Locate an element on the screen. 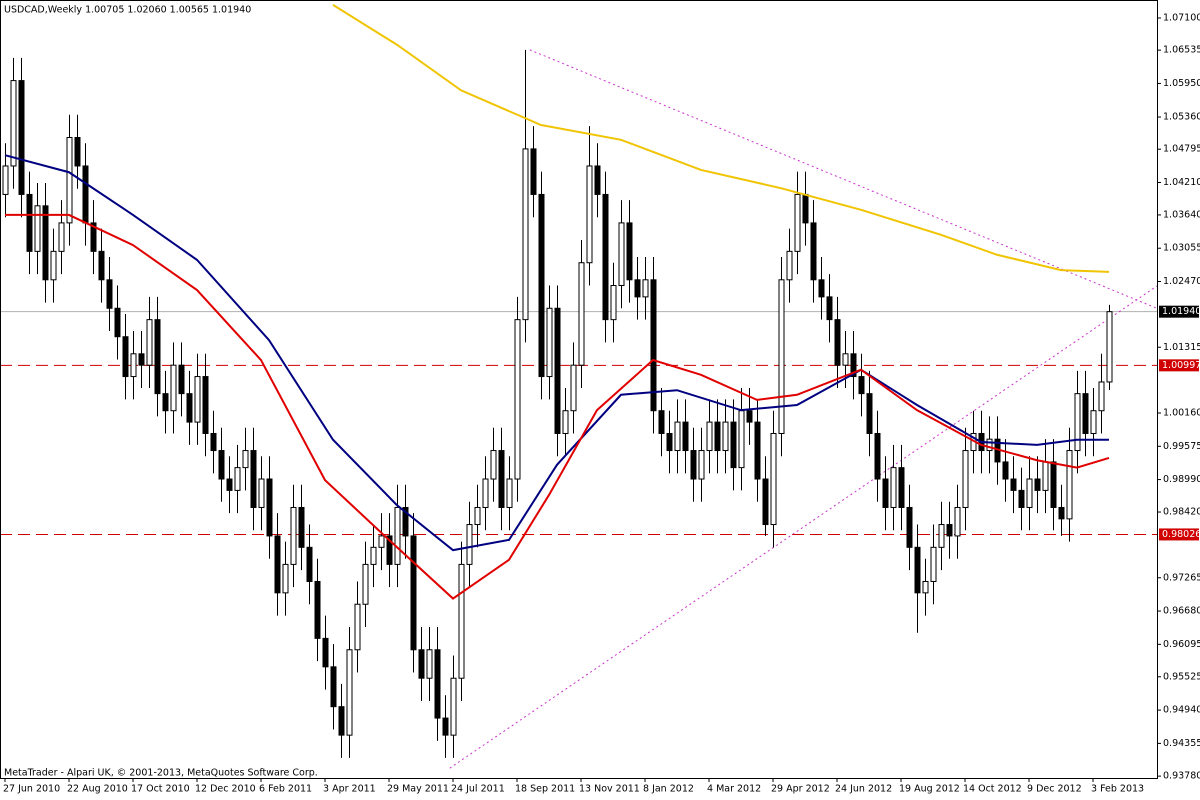 The height and width of the screenshot is (800, 1200). price-tag-label: 0.98026 is located at coordinates (1181, 534).